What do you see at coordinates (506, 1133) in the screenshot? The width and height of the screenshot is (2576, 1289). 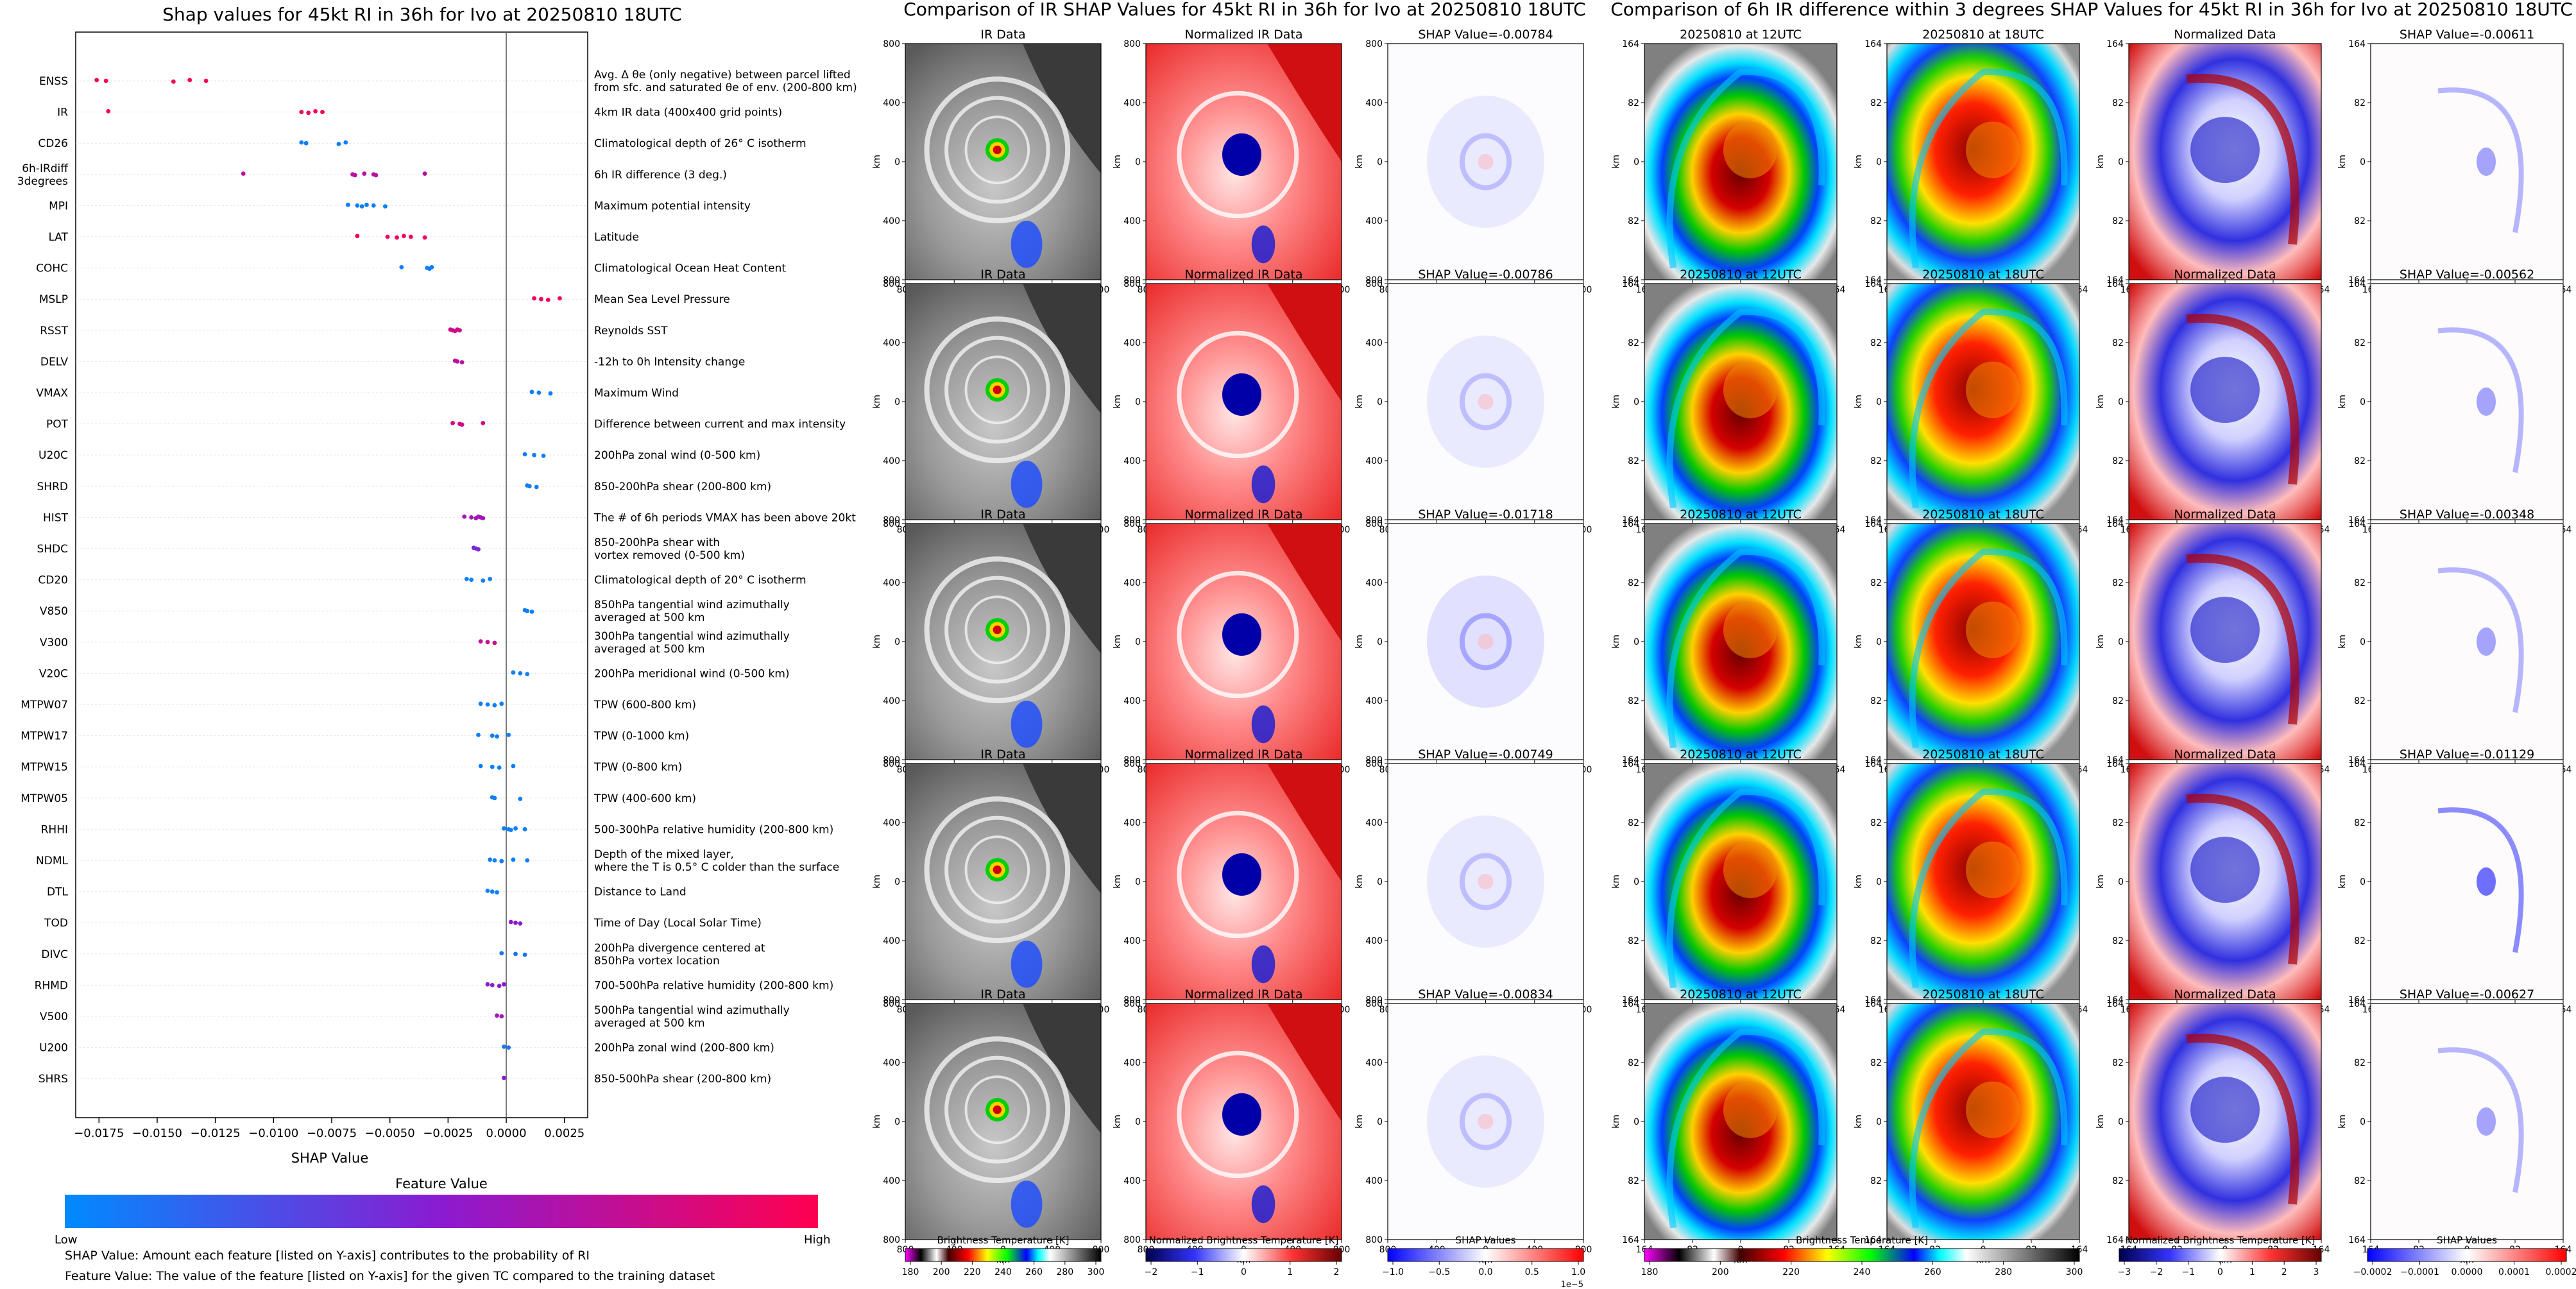 I see `x-tick-label: 0.0000` at bounding box center [506, 1133].